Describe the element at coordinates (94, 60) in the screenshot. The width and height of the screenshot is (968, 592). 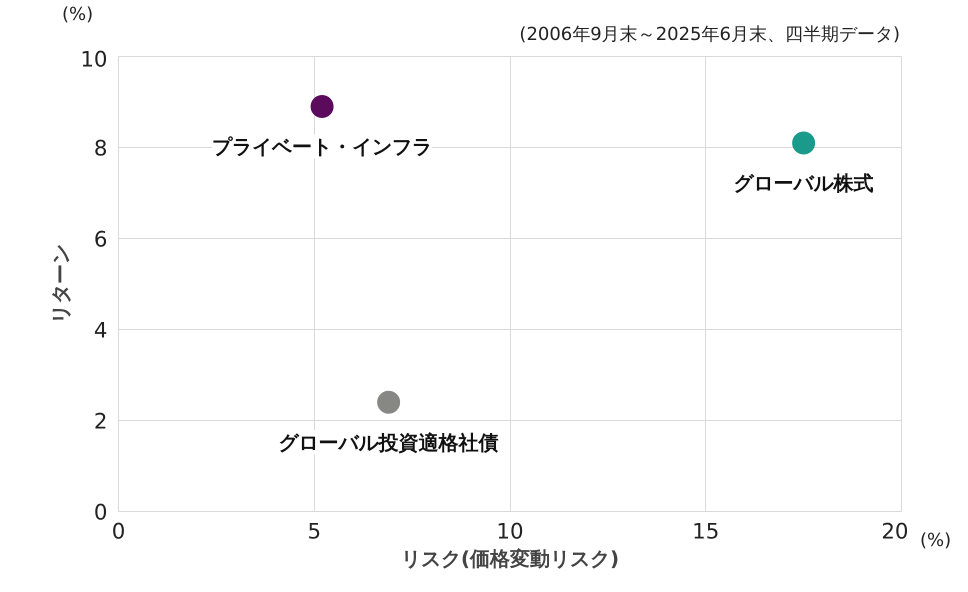
I see `y-tick-label: 10` at that location.